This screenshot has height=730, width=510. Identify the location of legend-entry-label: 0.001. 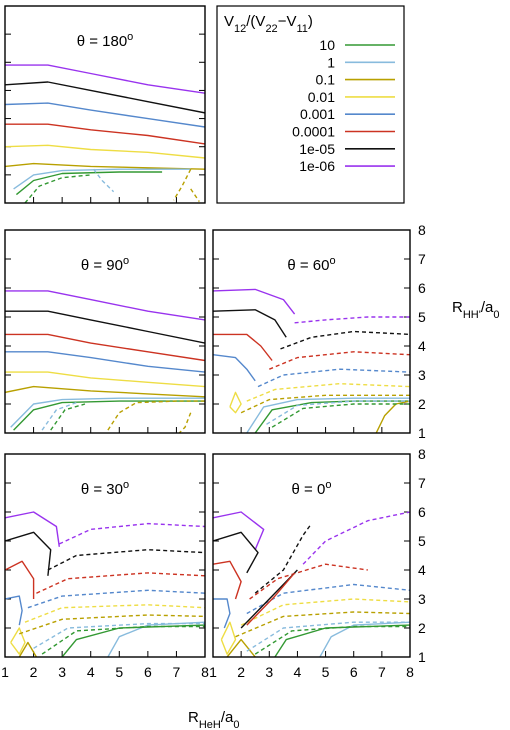
(317, 114).